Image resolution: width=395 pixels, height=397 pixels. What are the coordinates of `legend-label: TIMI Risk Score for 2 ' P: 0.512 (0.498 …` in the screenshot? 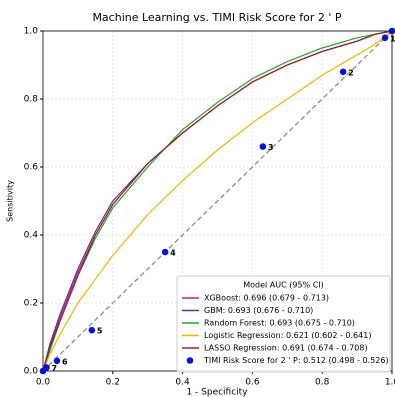 It's located at (296, 360).